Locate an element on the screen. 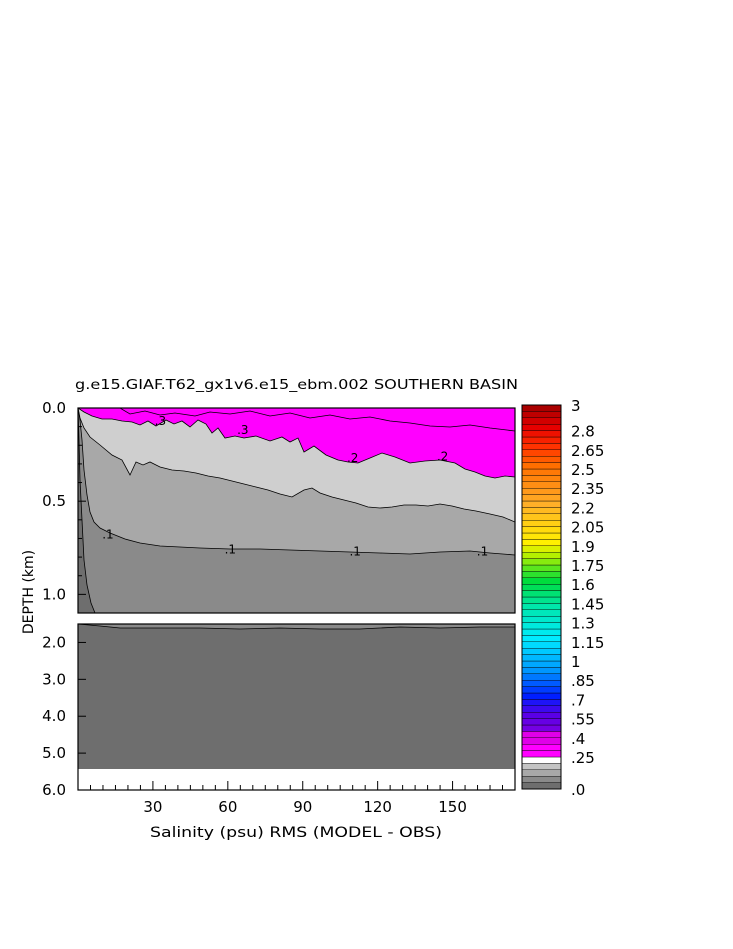 This screenshot has height=949, width=733. colorbar-label: .85 is located at coordinates (583, 681).